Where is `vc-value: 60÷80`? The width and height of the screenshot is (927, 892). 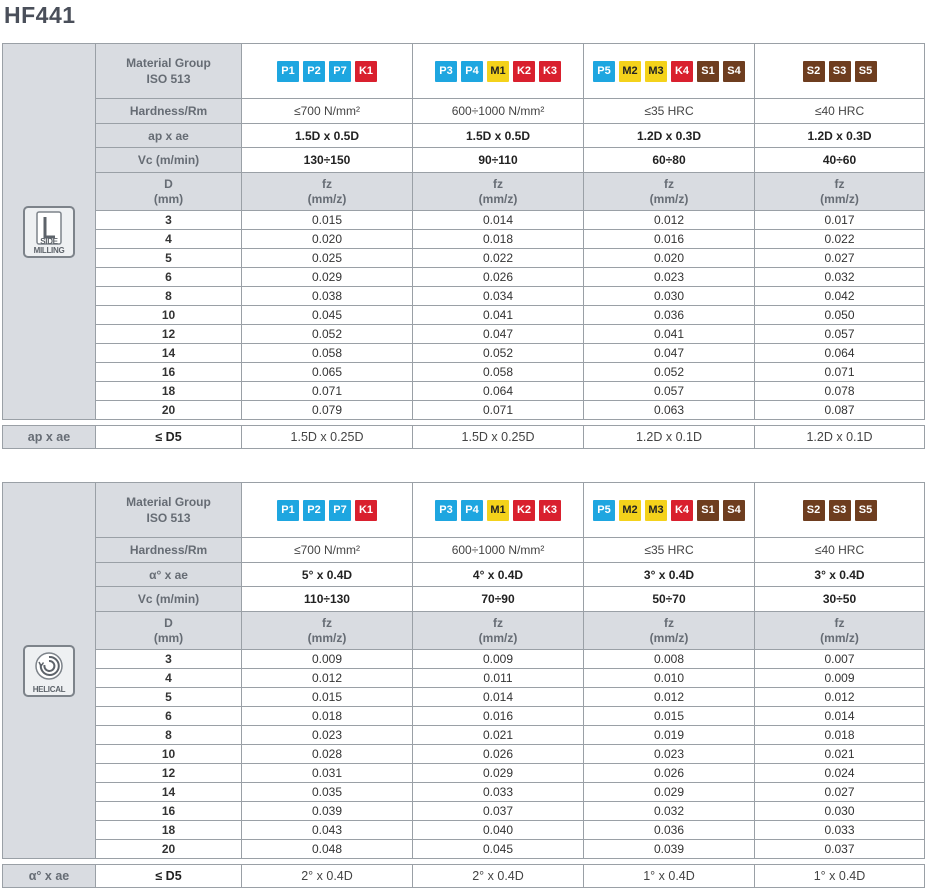 vc-value: 60÷80 is located at coordinates (669, 160).